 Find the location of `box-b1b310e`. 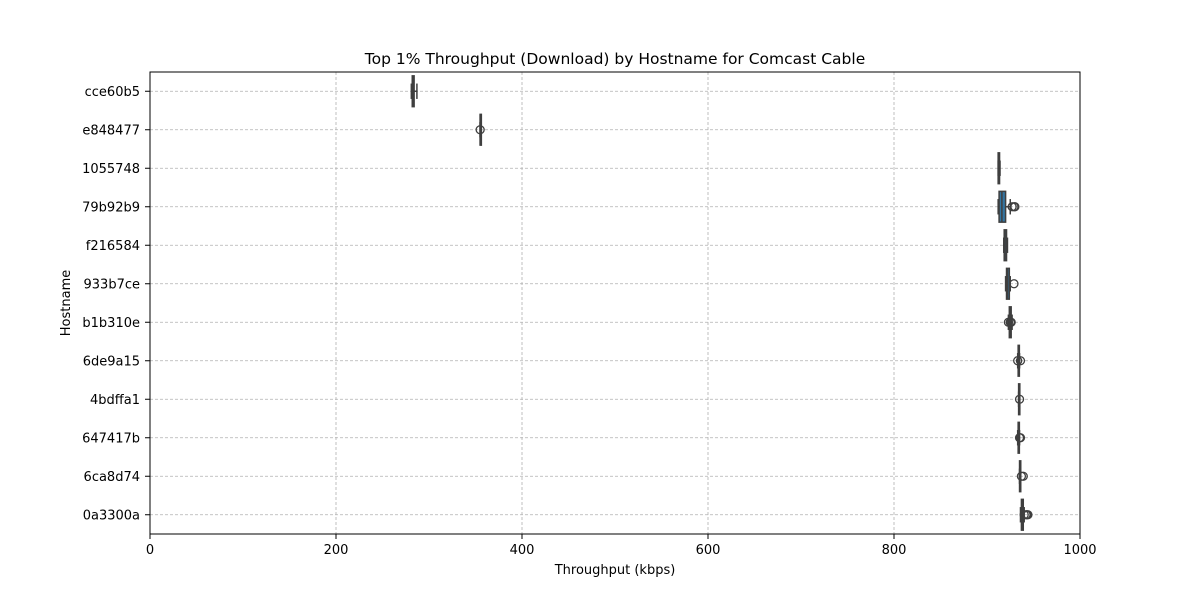

box-b1b310e is located at coordinates (1009, 322).